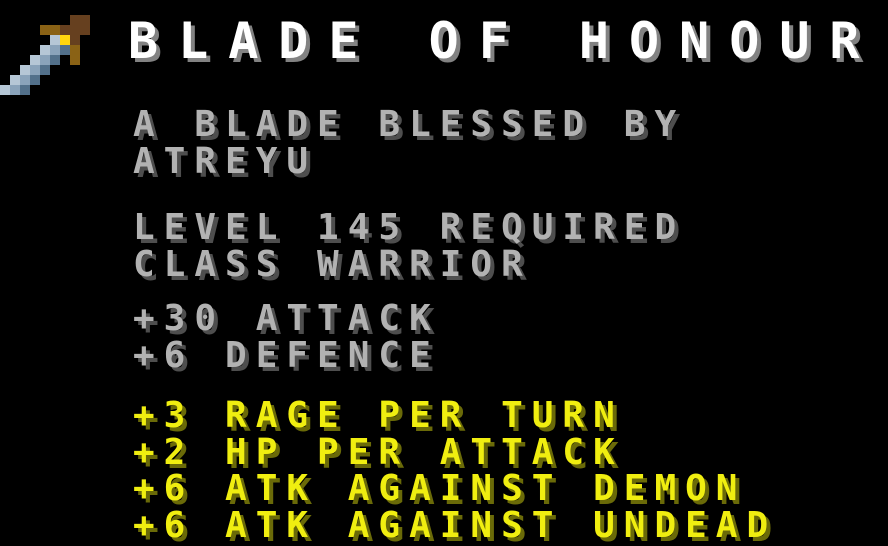  Describe the element at coordinates (440, 488) in the screenshot. I see `text-line: +6 ATK AGAINST DEMON` at that location.